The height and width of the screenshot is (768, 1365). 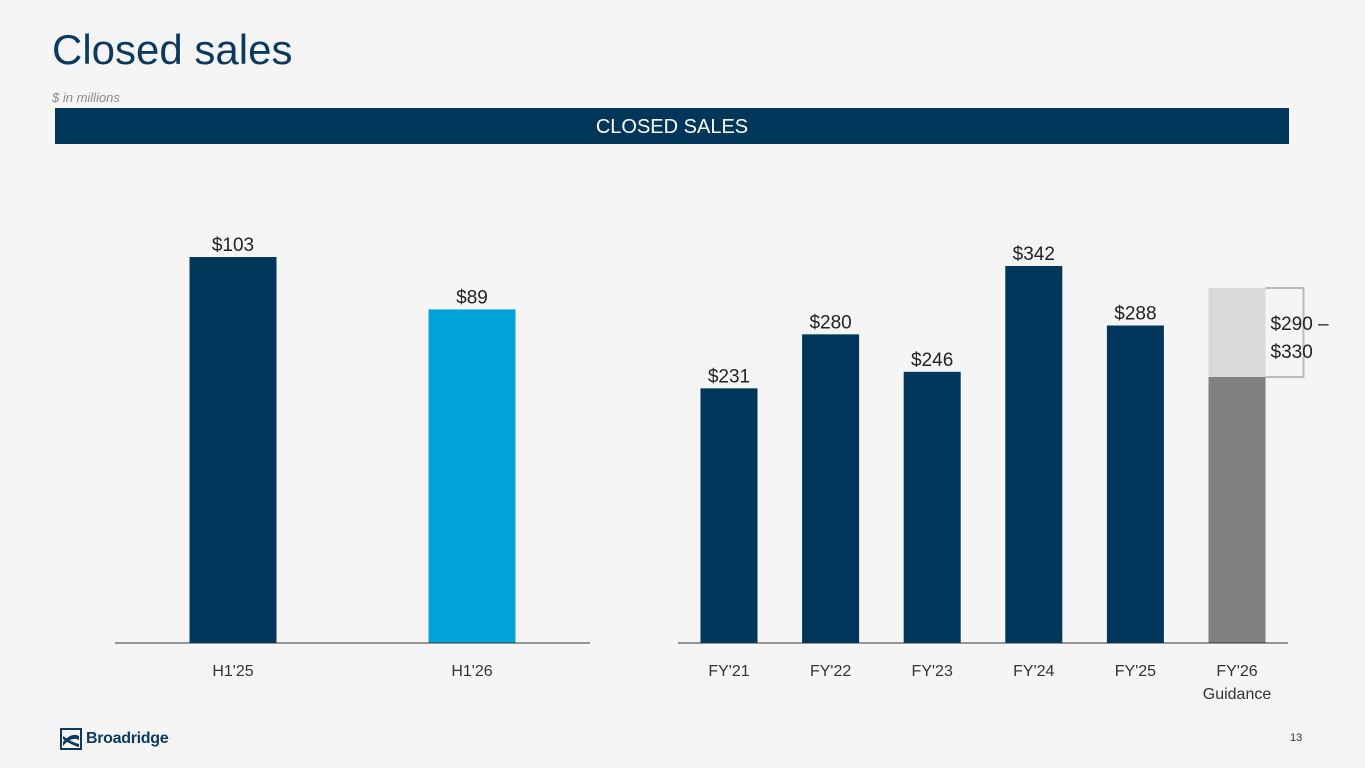 What do you see at coordinates (830, 322) in the screenshot?
I see `data-label-1: $280` at bounding box center [830, 322].